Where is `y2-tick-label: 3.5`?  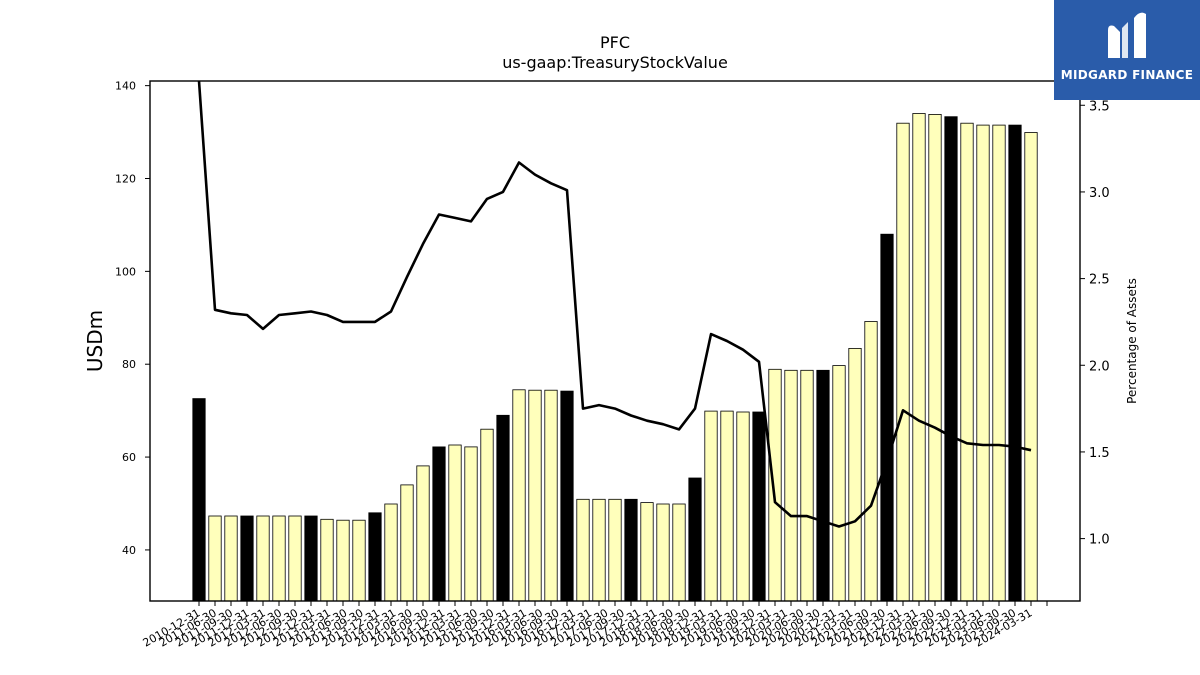
y2-tick-label: 3.5 is located at coordinates (1099, 106).